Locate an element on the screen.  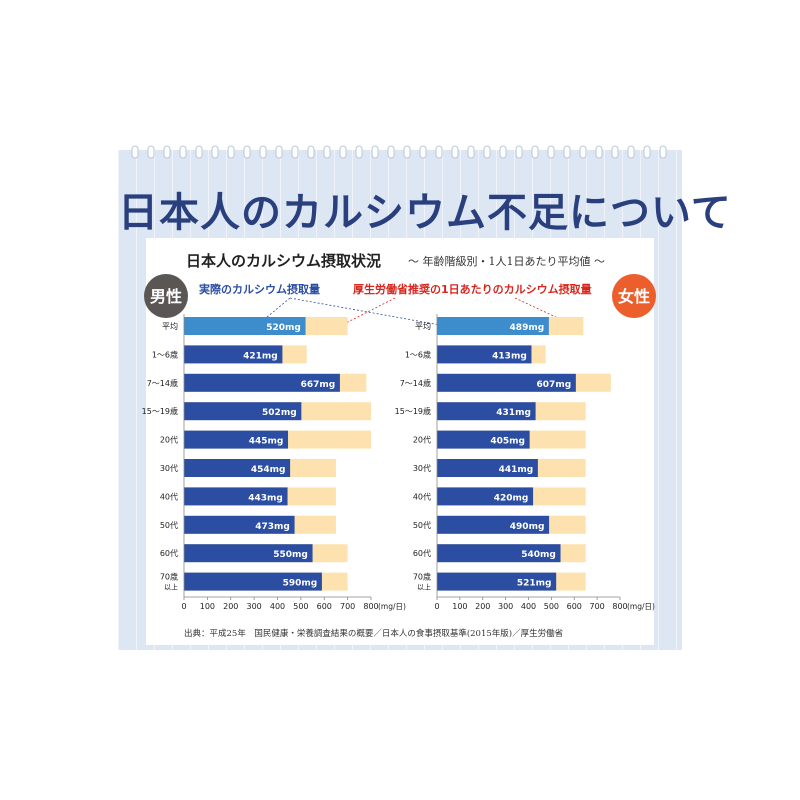
male-x-tick-label: 500 is located at coordinates (300, 606).